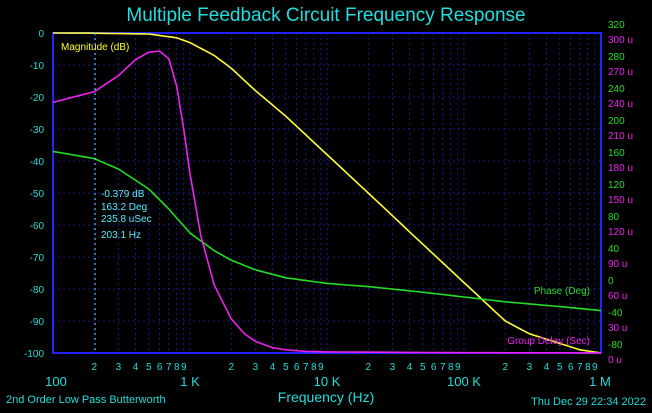 The height and width of the screenshot is (413, 652). Describe the element at coordinates (327, 381) in the screenshot. I see `x-decade-label: 10 K` at that location.